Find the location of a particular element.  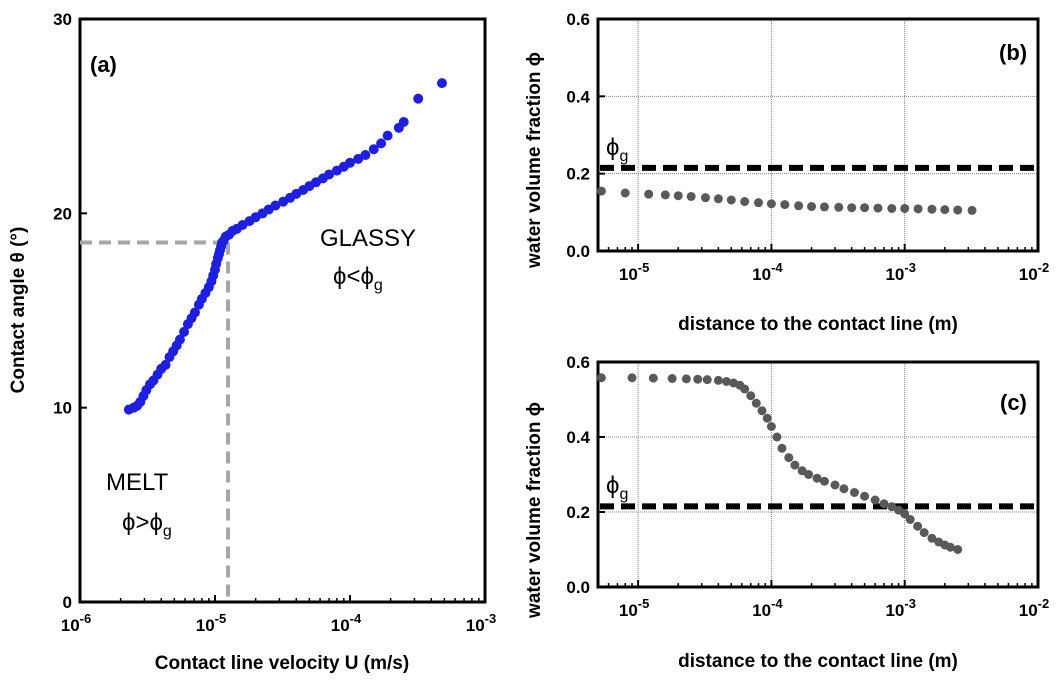

melt-label: MELT is located at coordinates (137, 482).